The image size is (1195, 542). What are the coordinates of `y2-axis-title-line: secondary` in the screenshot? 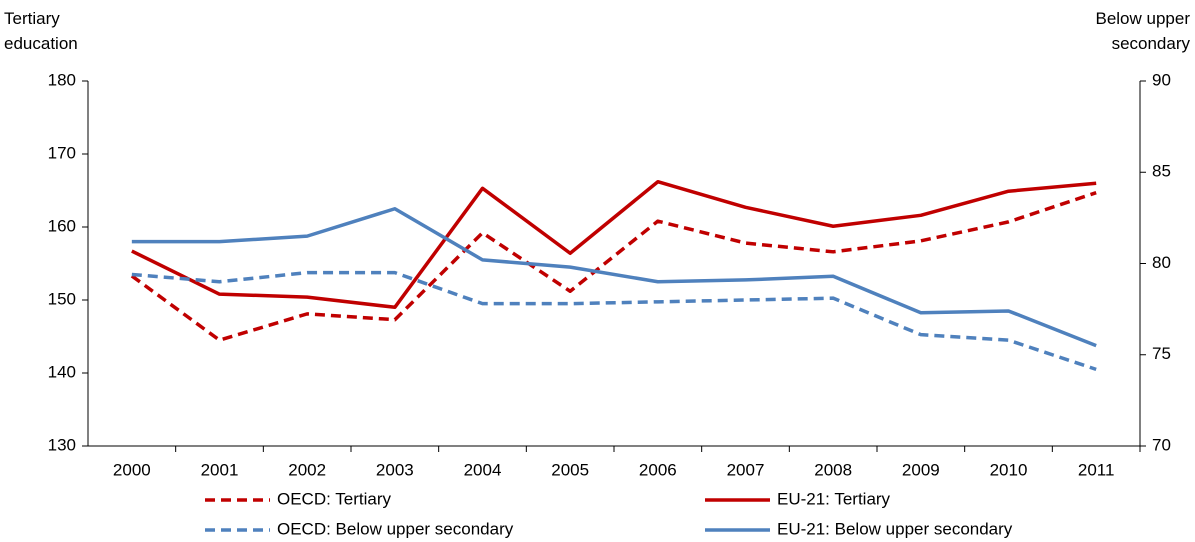 It's located at (1151, 43).